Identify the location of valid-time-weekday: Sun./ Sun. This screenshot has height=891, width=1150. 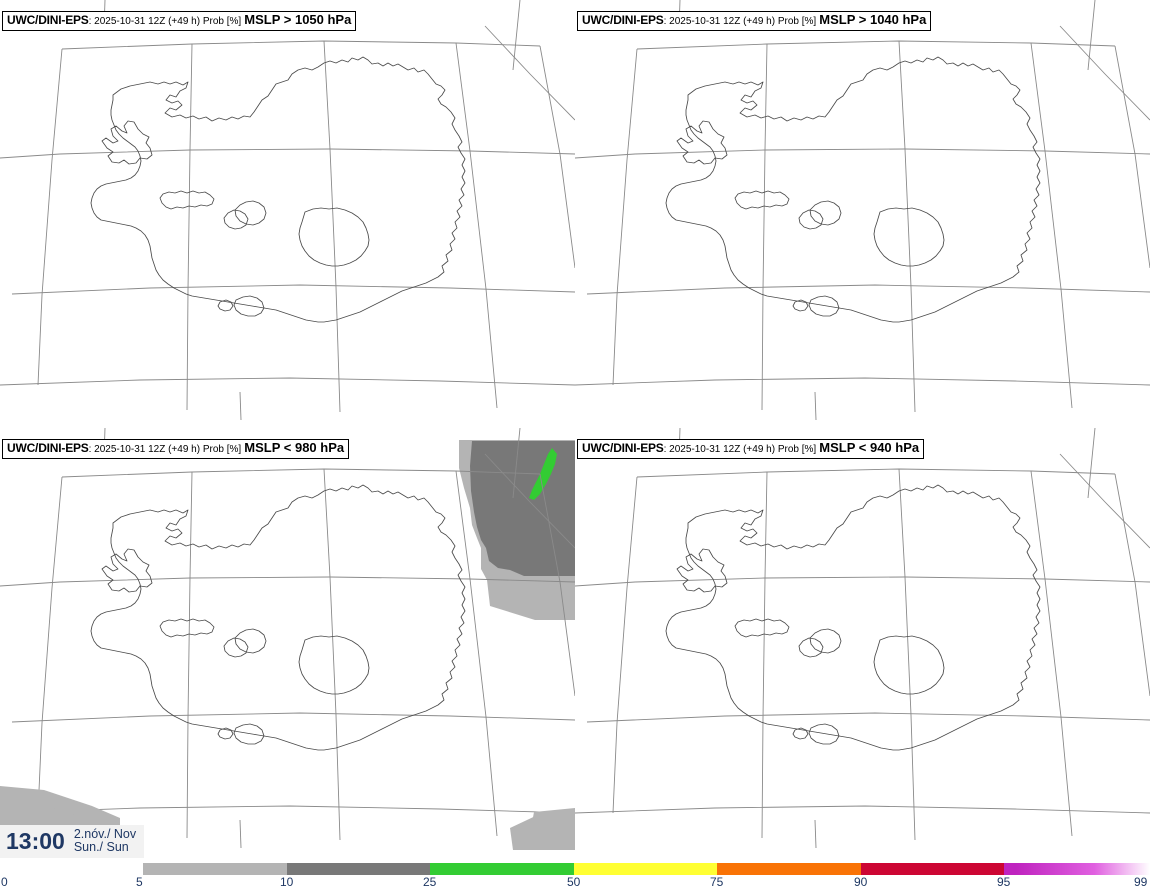
(101, 847).